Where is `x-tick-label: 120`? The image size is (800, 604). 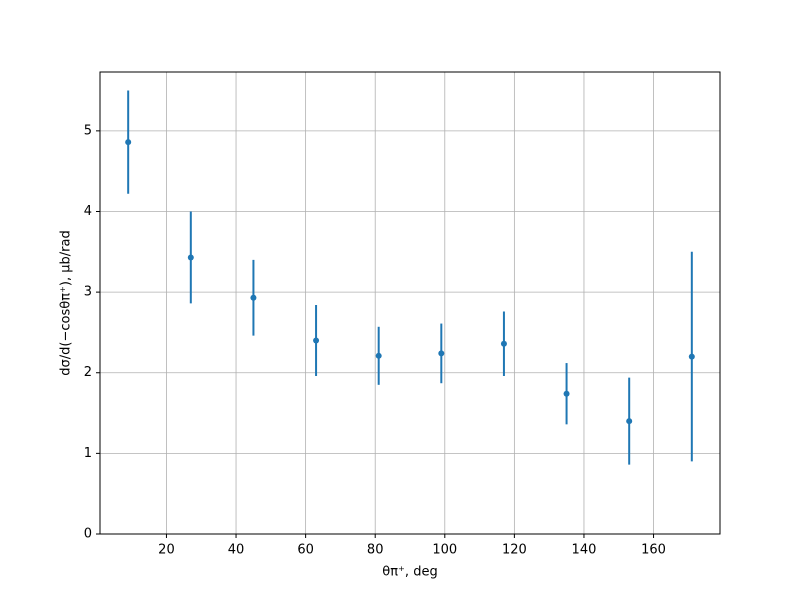
x-tick-label: 120 is located at coordinates (514, 550).